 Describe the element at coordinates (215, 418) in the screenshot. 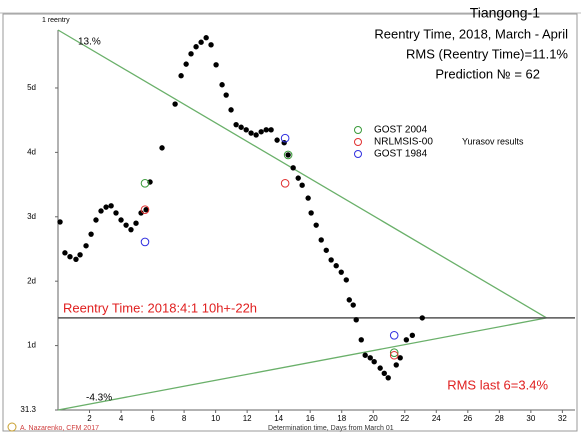

I see `x-tick-label: 10` at that location.